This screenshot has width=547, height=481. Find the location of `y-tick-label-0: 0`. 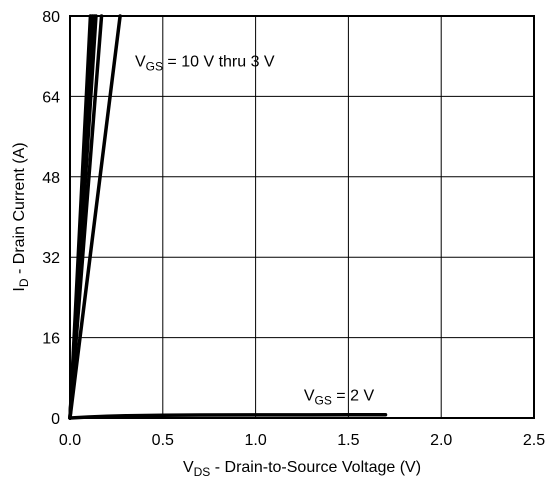

y-tick-label-0: 0 is located at coordinates (55, 419).